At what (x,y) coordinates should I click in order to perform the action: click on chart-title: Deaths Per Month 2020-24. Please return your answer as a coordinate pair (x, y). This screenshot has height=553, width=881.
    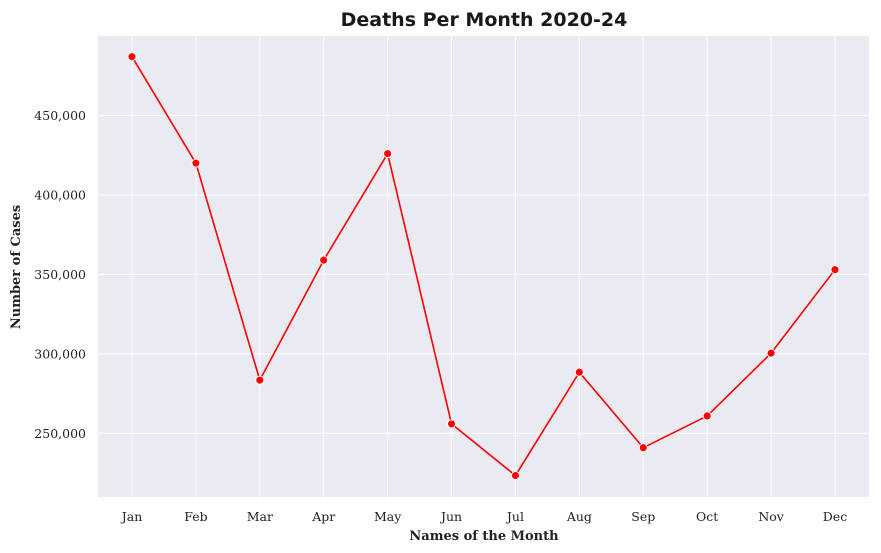
    Looking at the image, I should click on (484, 20).